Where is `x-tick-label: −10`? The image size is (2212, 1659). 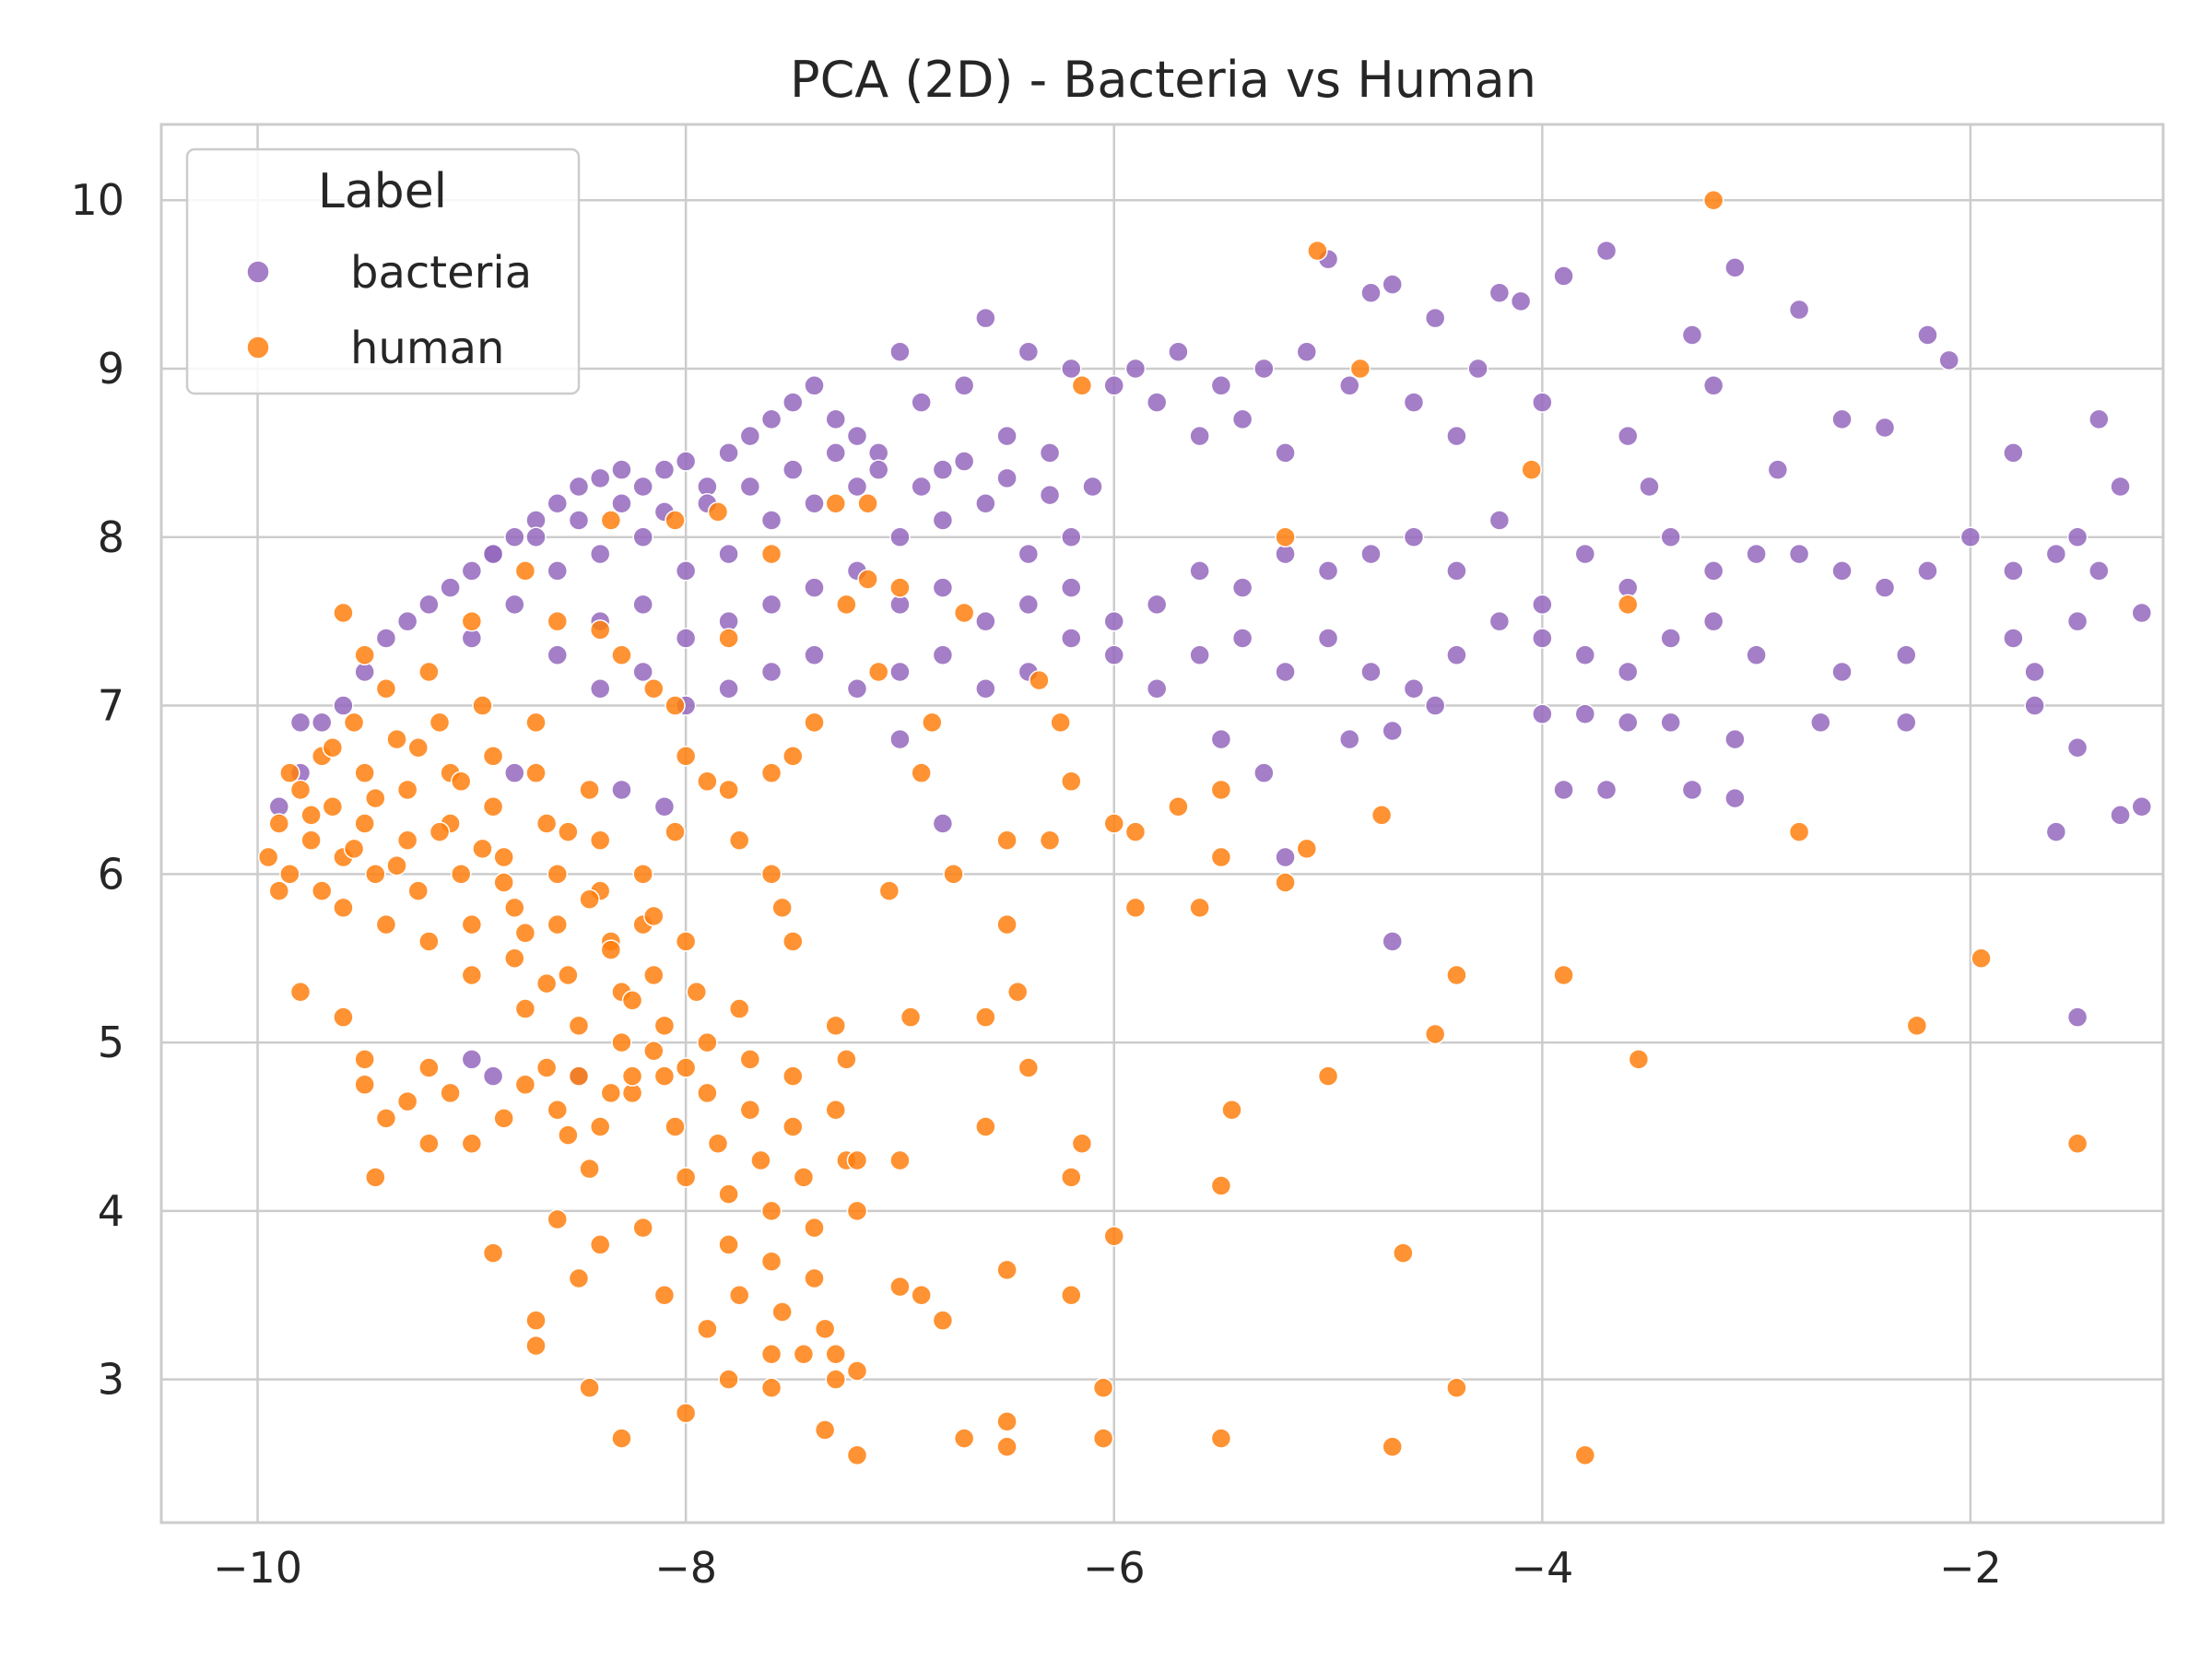
x-tick-label: −10 is located at coordinates (257, 1568).